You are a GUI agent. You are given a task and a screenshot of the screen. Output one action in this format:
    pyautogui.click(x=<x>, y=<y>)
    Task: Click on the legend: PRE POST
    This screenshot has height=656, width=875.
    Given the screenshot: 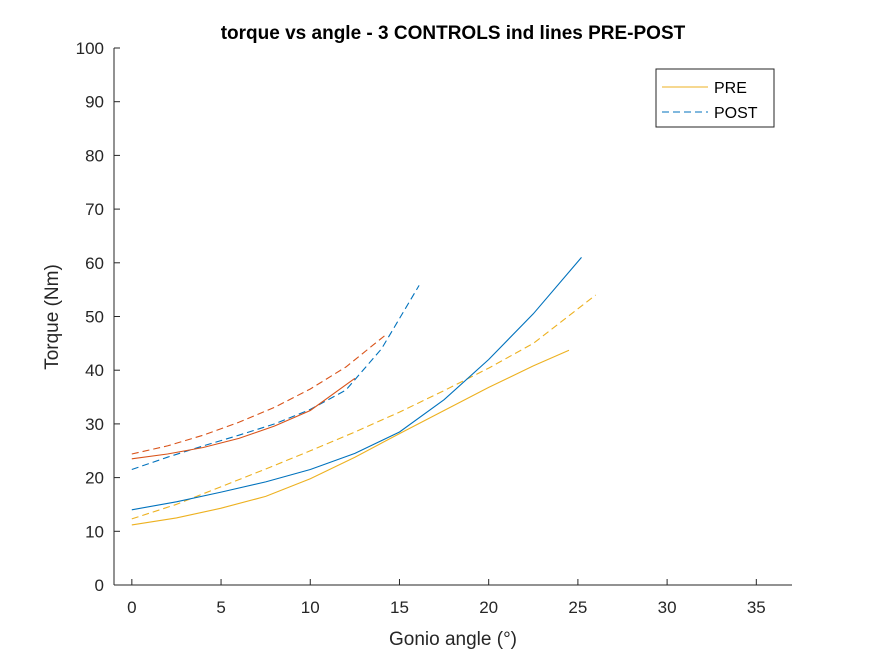 What is the action you would take?
    pyautogui.click(x=715, y=98)
    